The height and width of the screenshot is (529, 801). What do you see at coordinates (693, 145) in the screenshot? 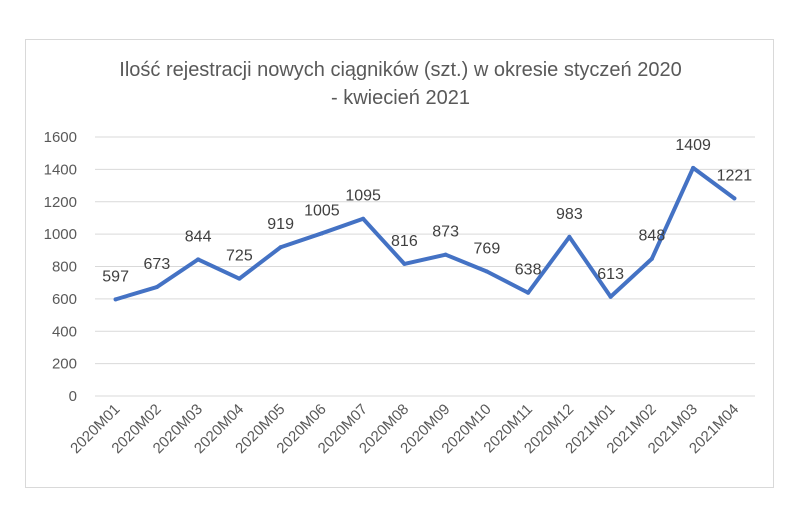
I see `data-label: 1409` at bounding box center [693, 145].